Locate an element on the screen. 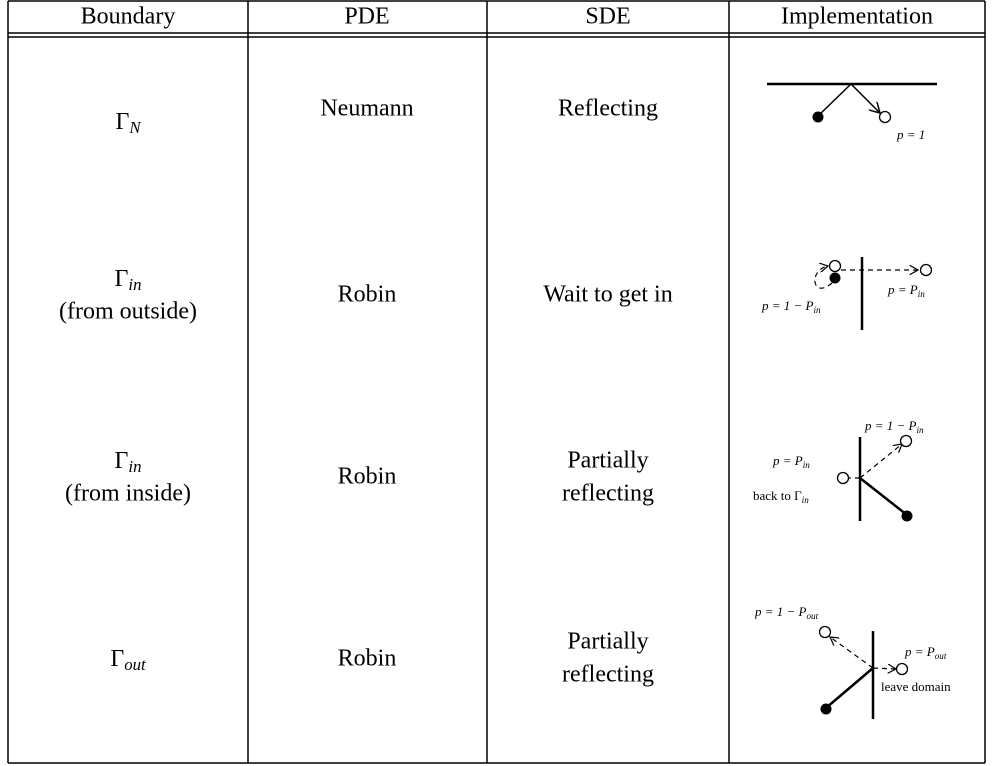 The width and height of the screenshot is (993, 766). diagram: p = 1 − Pin p = Pin back to Γin is located at coordinates (838, 470).